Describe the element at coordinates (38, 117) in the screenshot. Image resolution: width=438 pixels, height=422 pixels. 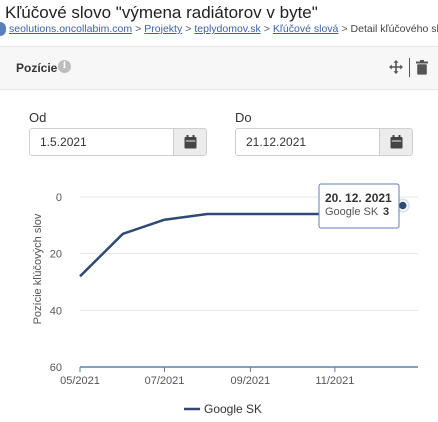
I see `from-date-label: Od` at that location.